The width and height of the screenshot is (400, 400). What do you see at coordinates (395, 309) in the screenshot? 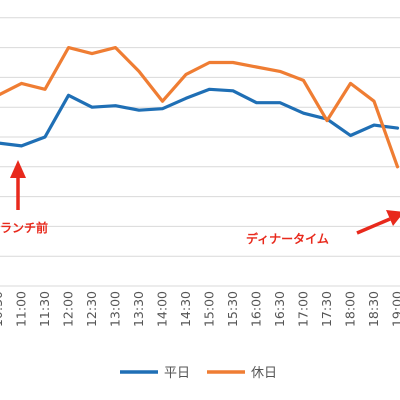
I see `x-tick-label: 19:00` at bounding box center [395, 309].